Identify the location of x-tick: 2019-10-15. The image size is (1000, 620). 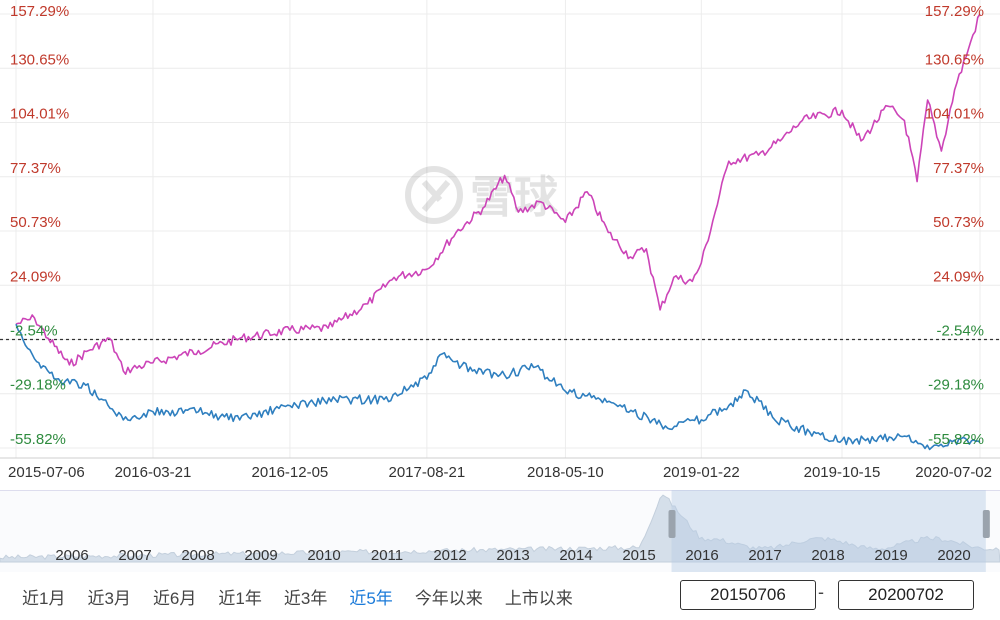
(842, 472).